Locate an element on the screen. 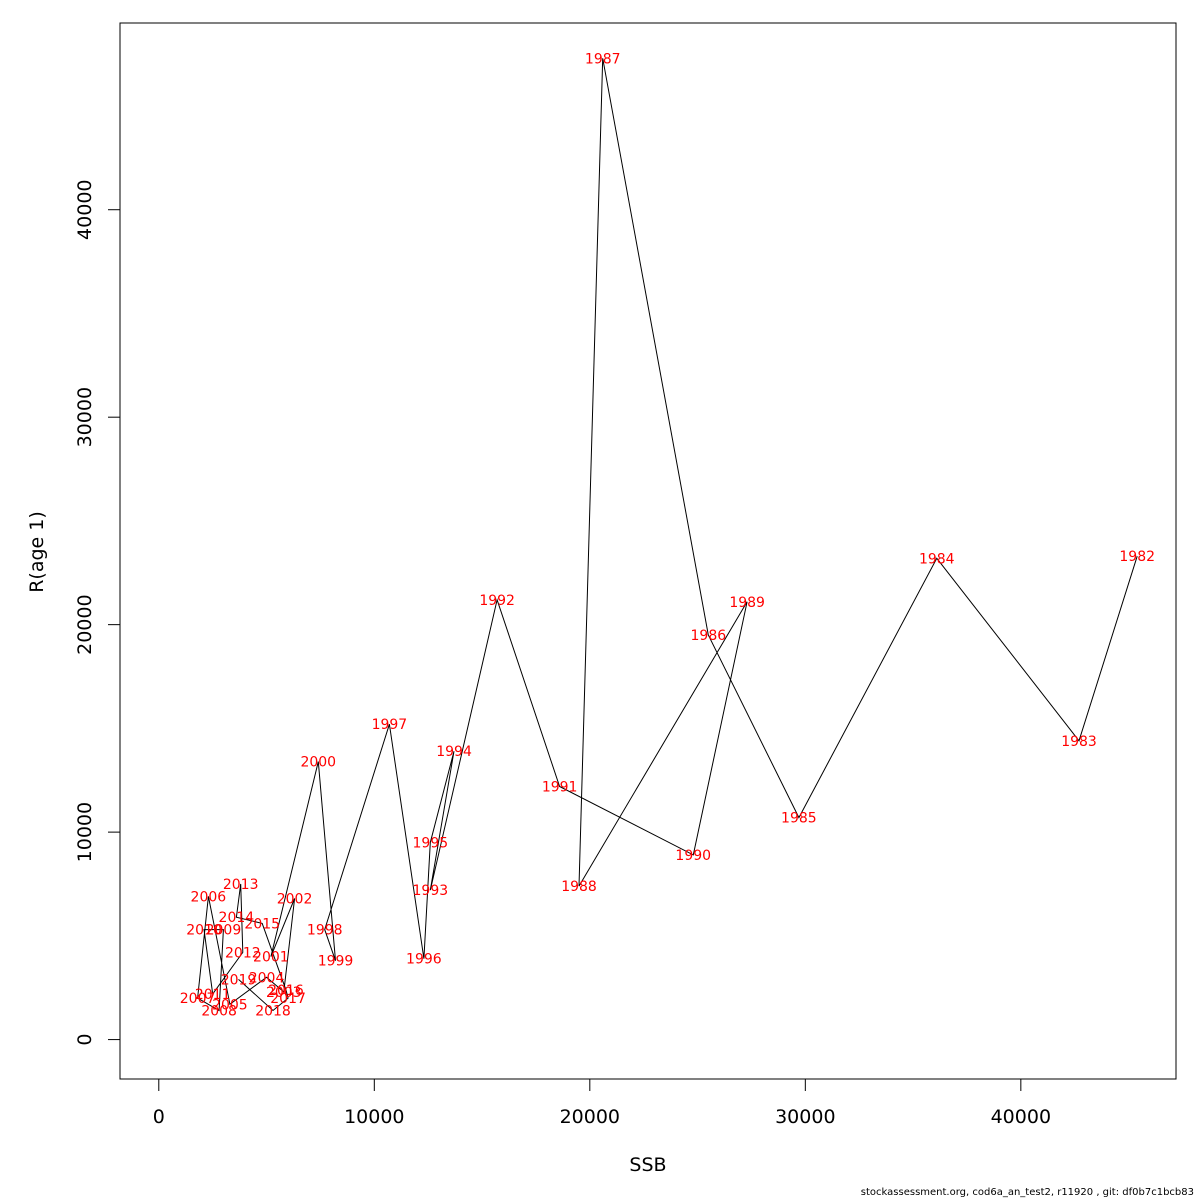 The width and height of the screenshot is (1200, 1200). year-label-2007: 2007 is located at coordinates (198, 999).